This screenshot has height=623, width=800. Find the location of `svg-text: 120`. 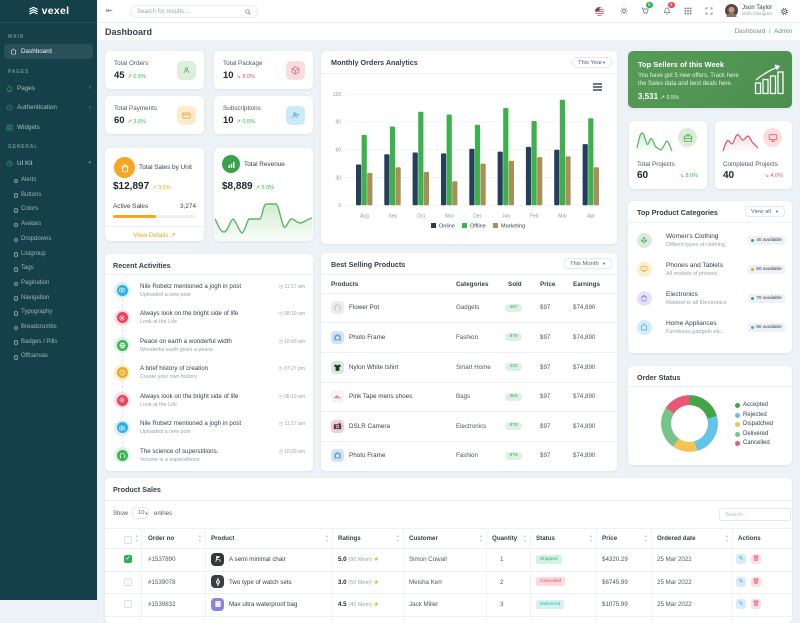

svg-text: 120 is located at coordinates (337, 95).